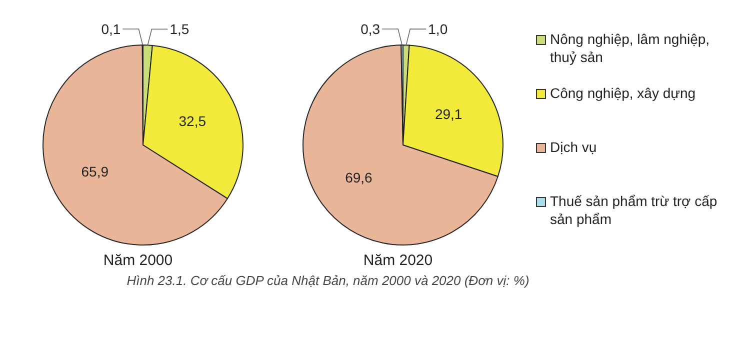  Describe the element at coordinates (359, 178) in the screenshot. I see `data-label: 69,6` at that location.